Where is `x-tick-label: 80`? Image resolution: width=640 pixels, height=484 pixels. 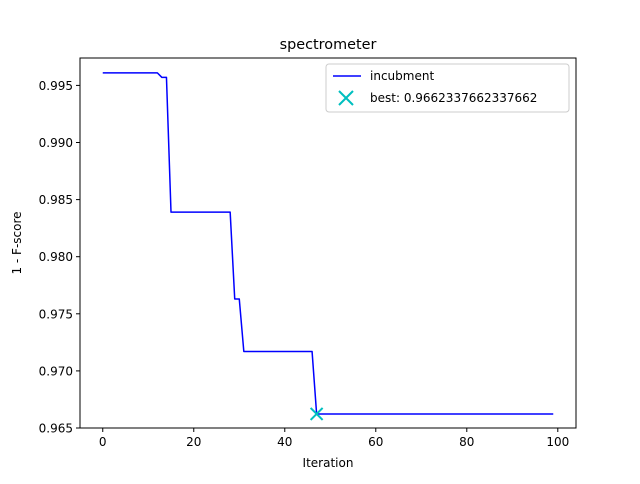
x-tick-label: 80 is located at coordinates (466, 442).